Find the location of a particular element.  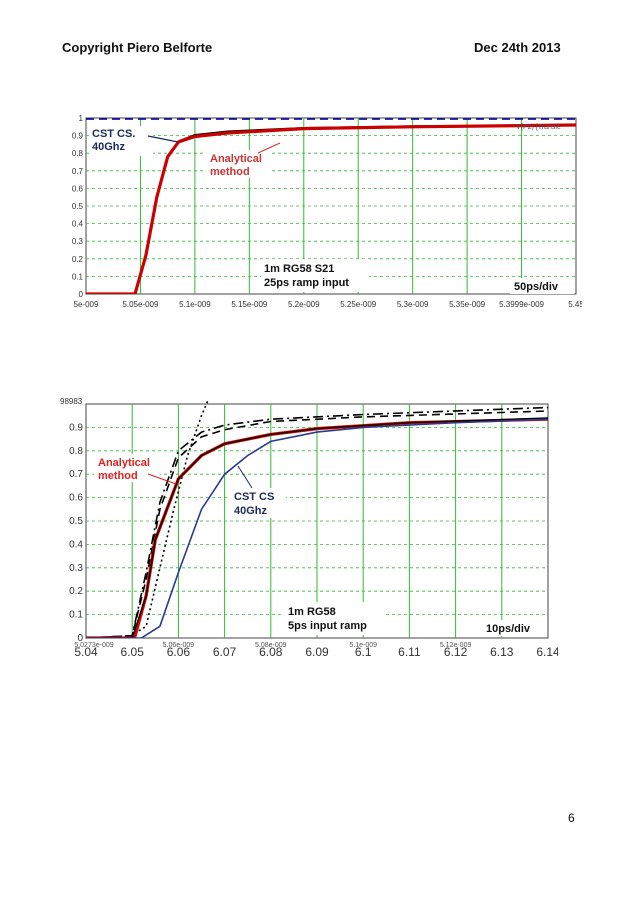

x-tick-label: 5.15e-009 is located at coordinates (249, 304).